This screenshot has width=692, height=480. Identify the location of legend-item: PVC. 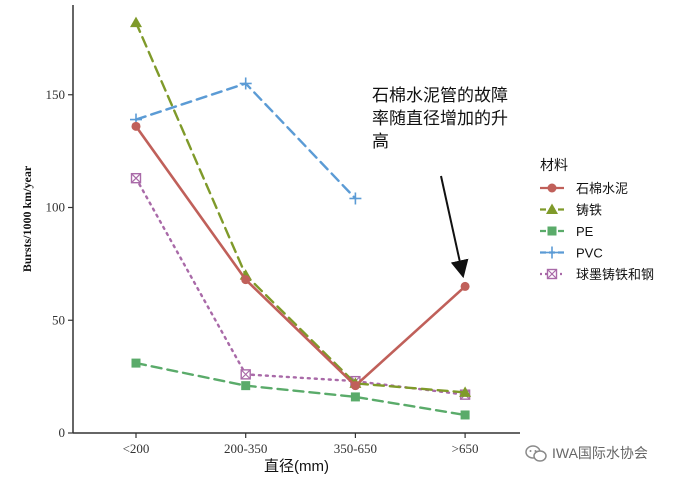
(571, 253).